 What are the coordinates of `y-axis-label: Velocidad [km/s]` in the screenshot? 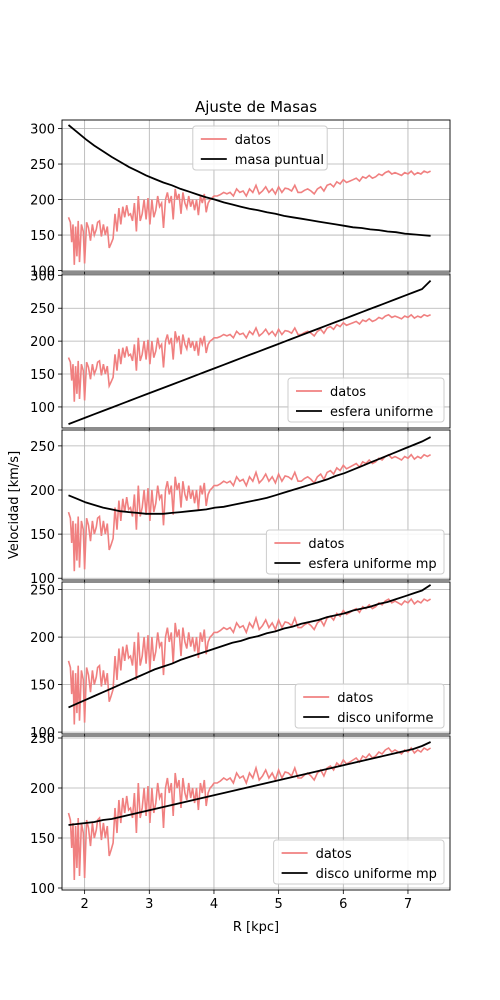 It's located at (14, 505).